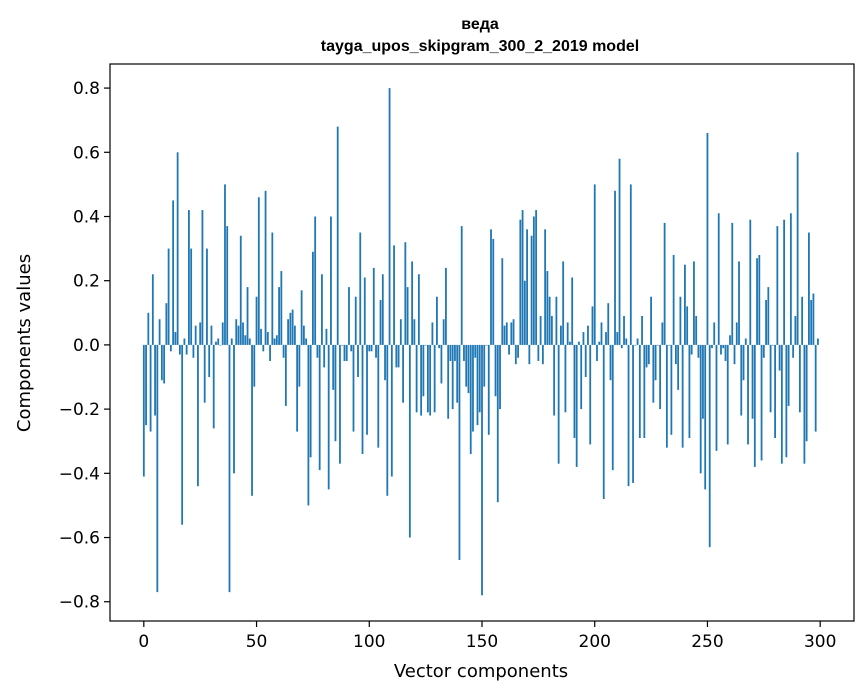 The image size is (867, 696). What do you see at coordinates (84, 346) in the screenshot?
I see `y-axis-ticks: 0.8 0.6 0.4 0.2 0.0 −0.2 −0.4 −0.6 −0.8` at bounding box center [84, 346].